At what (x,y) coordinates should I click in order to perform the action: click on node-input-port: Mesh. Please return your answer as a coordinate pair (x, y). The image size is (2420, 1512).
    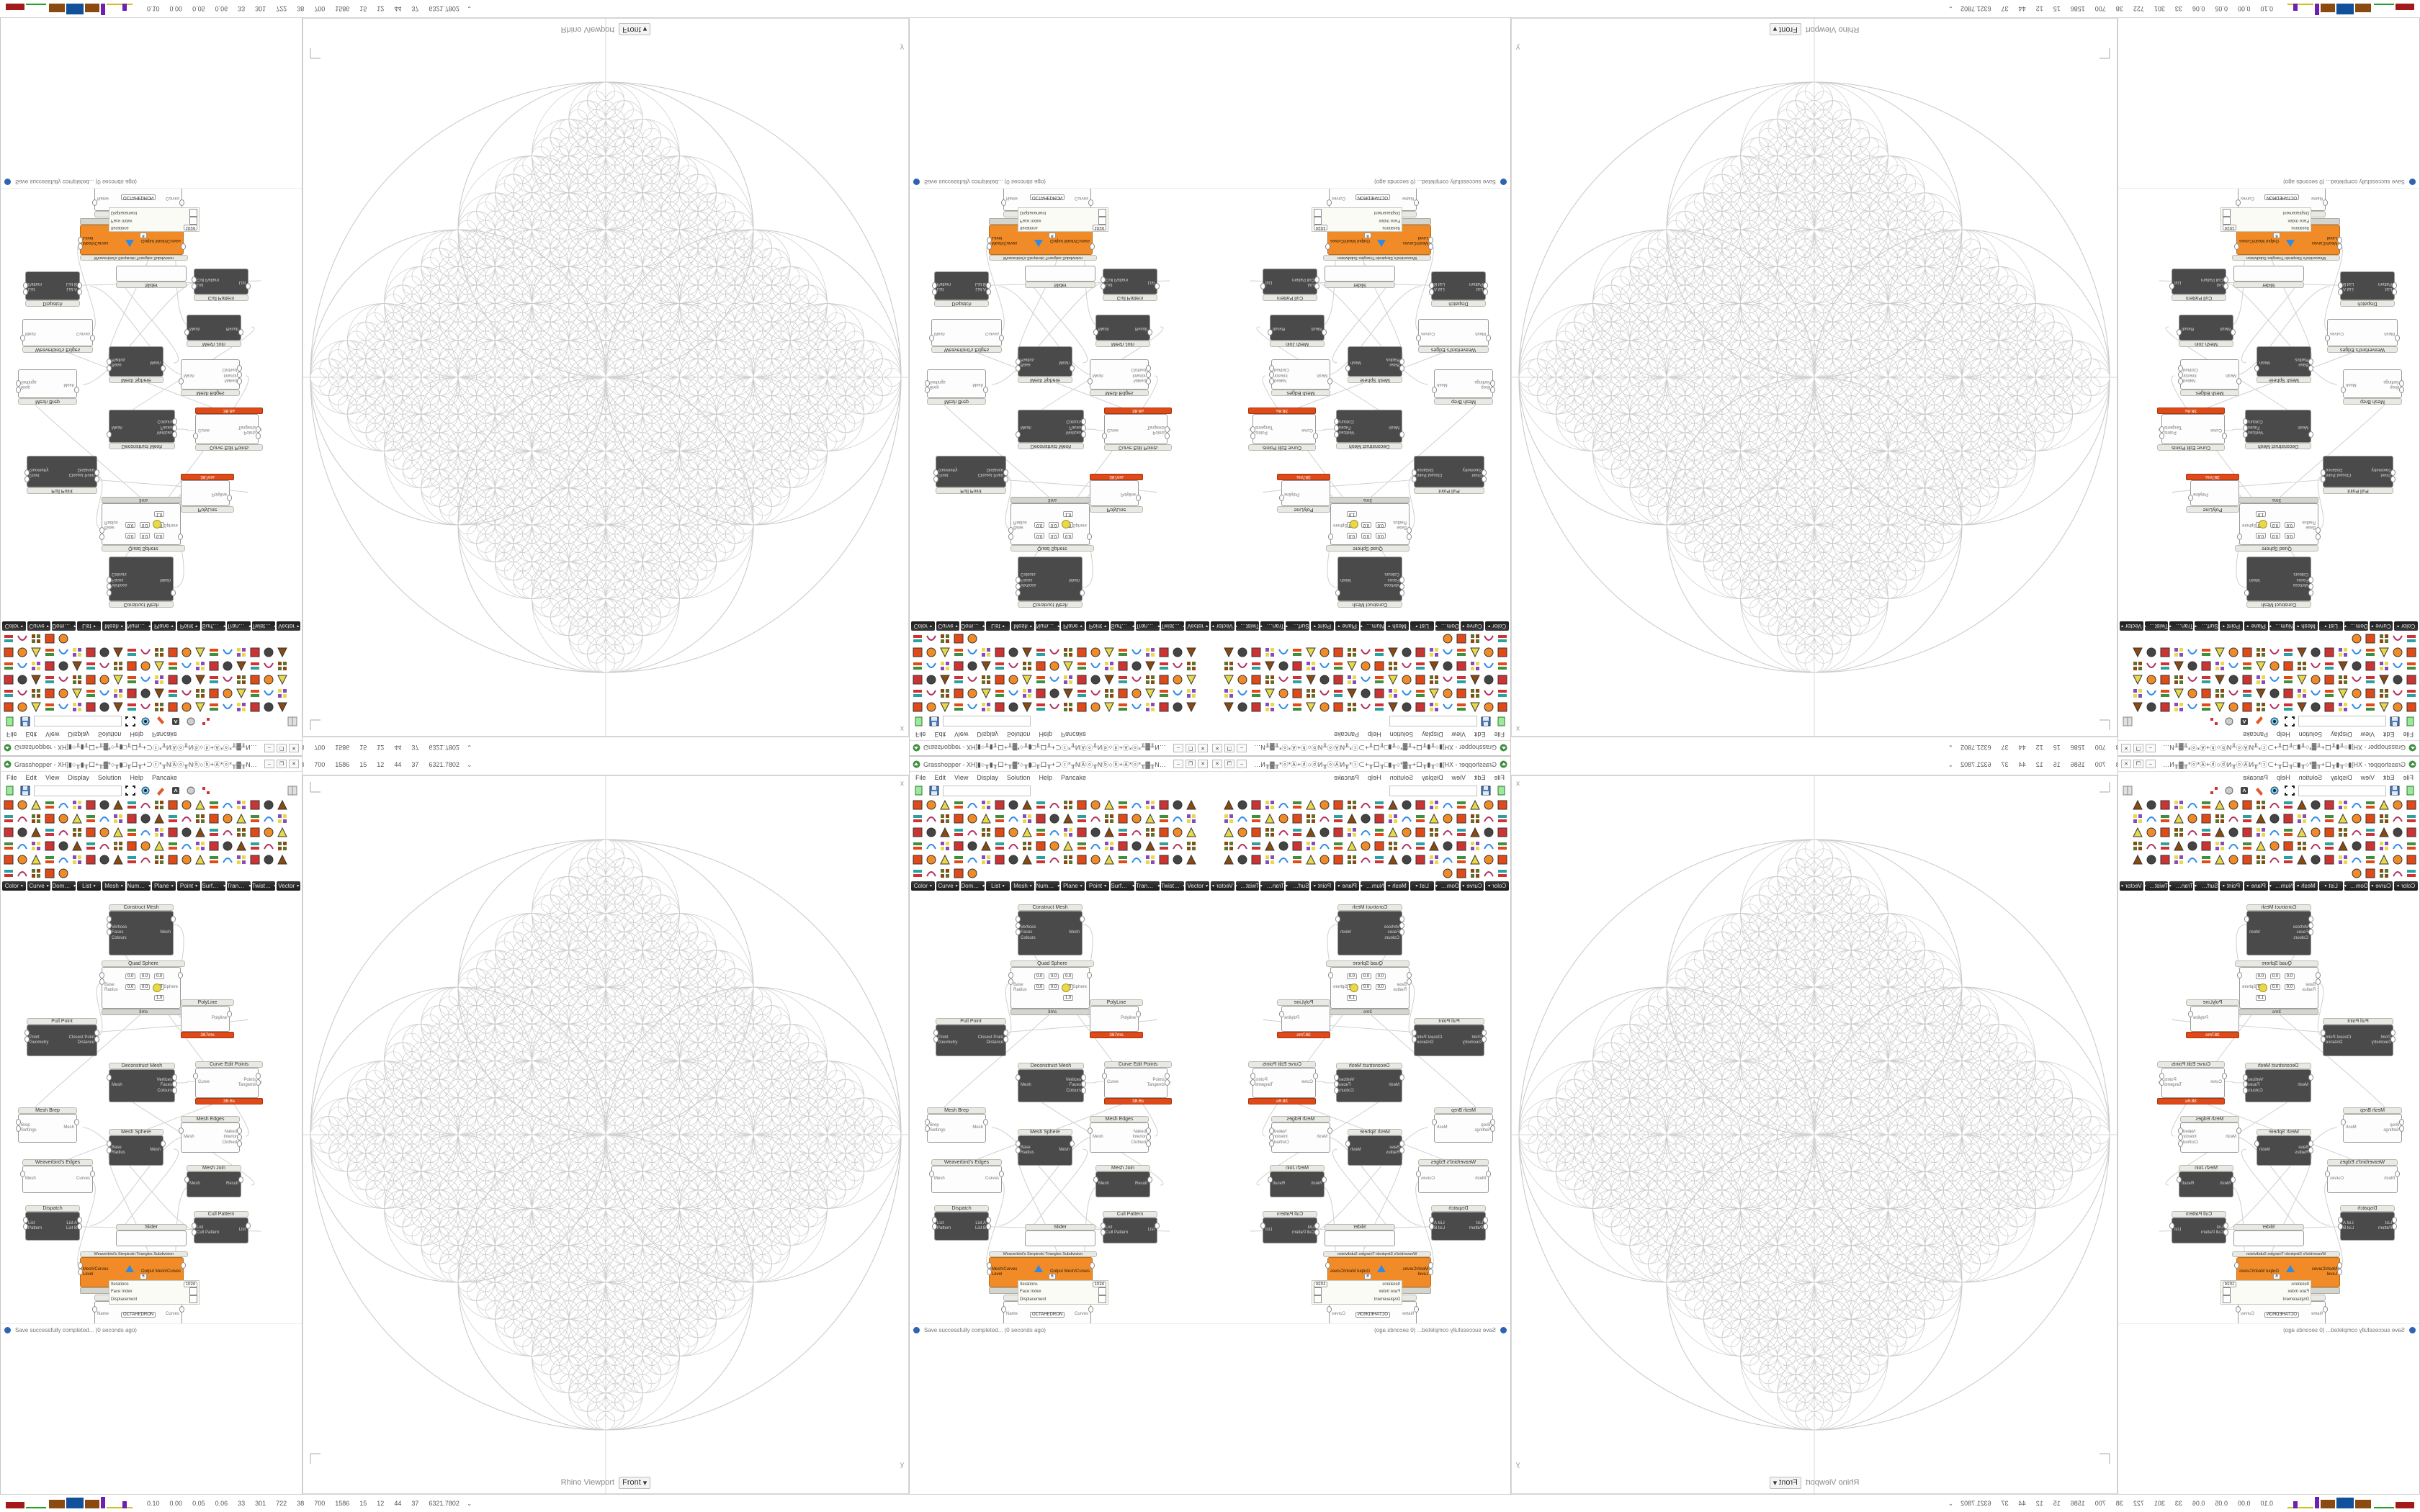
    Looking at the image, I should click on (189, 374).